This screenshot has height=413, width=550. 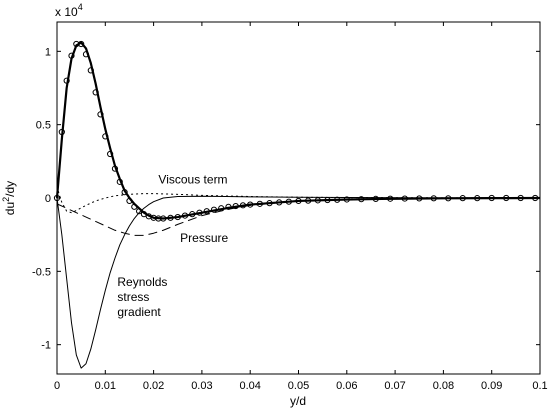 I want to click on annotation-reynolds-line: gradient, so click(x=139, y=312).